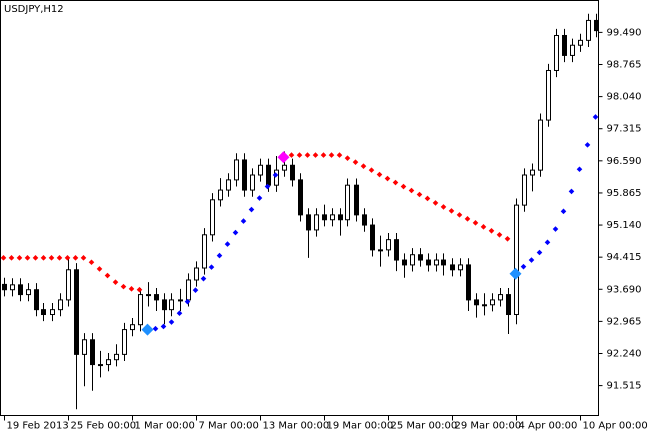  I want to click on x-tick-label: 10 Apr 00:00, so click(615, 426).